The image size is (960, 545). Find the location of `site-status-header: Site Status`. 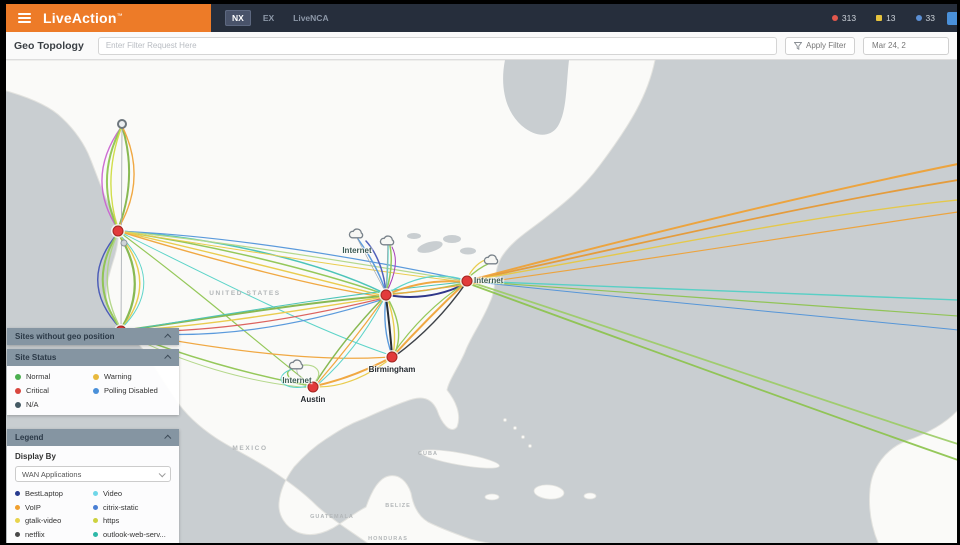

site-status-header: Site Status is located at coordinates (93, 357).